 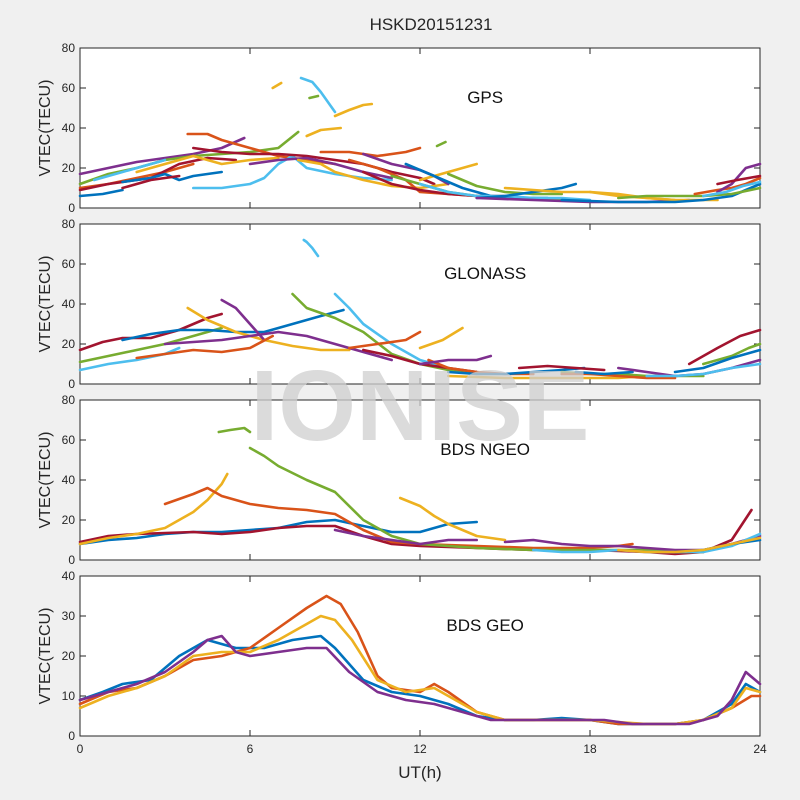 I want to click on y-tick-label: 30, so click(x=69, y=616).